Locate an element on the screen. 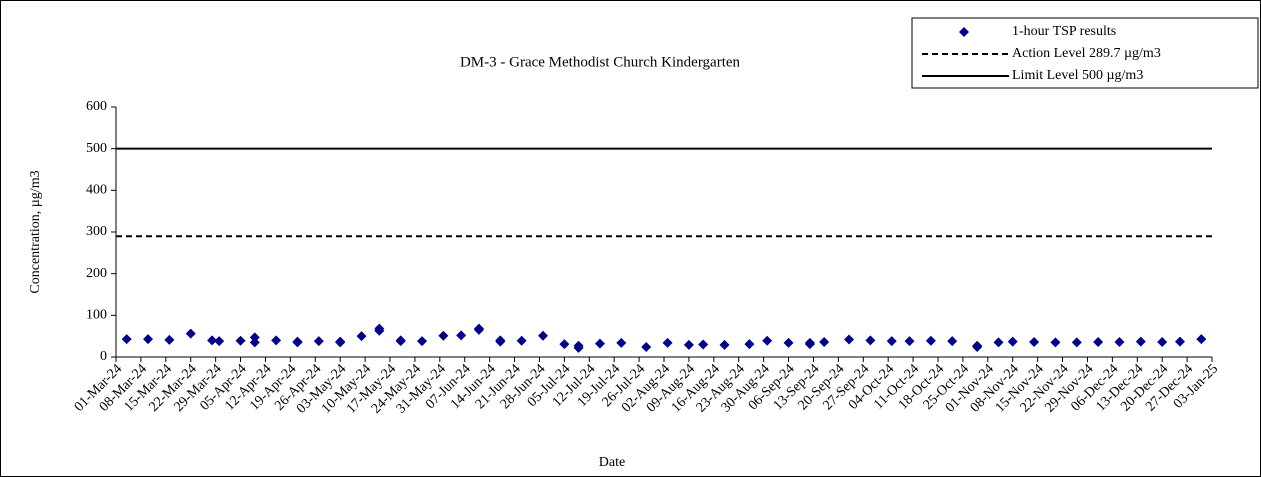 The height and width of the screenshot is (477, 1261). y-axis-label: Concentration, µg/m3 is located at coordinates (35, 231).